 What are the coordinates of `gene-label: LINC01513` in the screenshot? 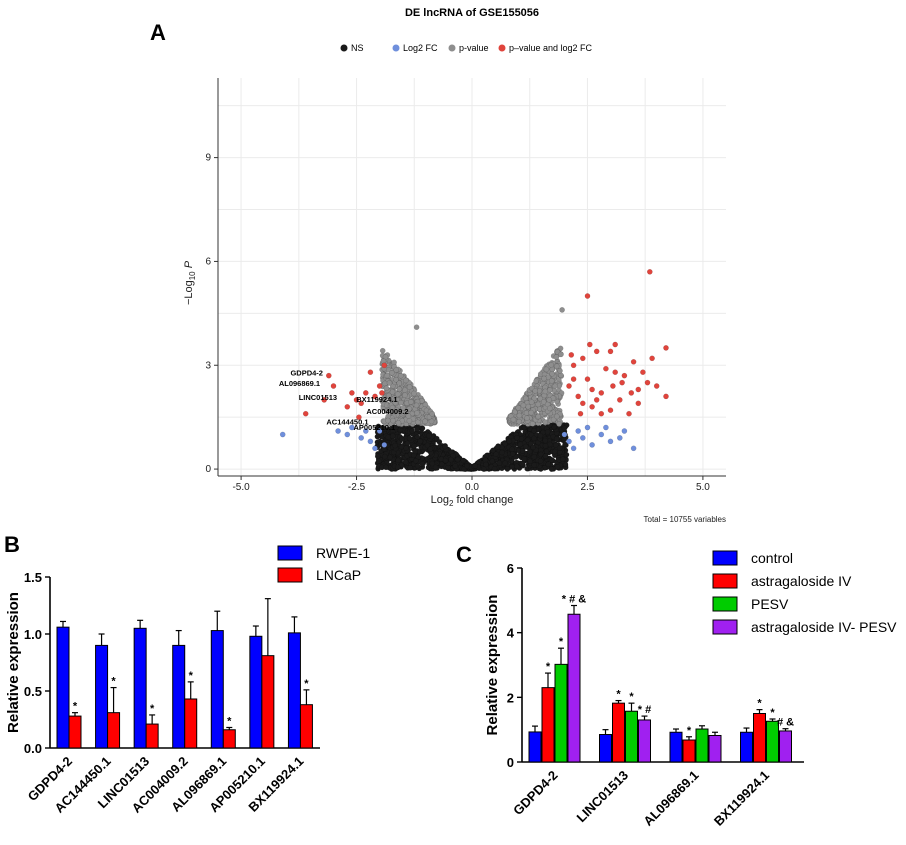 It's located at (318, 397).